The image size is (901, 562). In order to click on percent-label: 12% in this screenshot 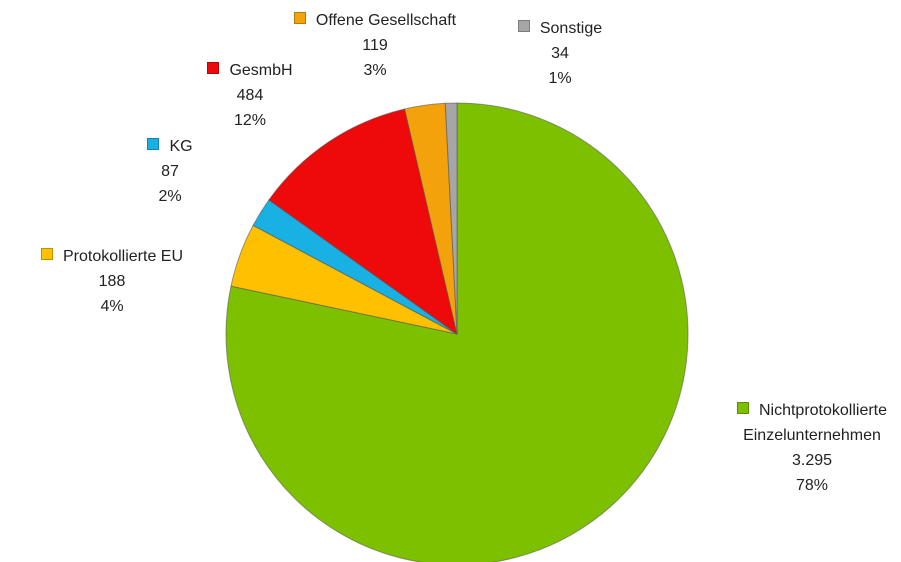, I will do `click(250, 120)`.